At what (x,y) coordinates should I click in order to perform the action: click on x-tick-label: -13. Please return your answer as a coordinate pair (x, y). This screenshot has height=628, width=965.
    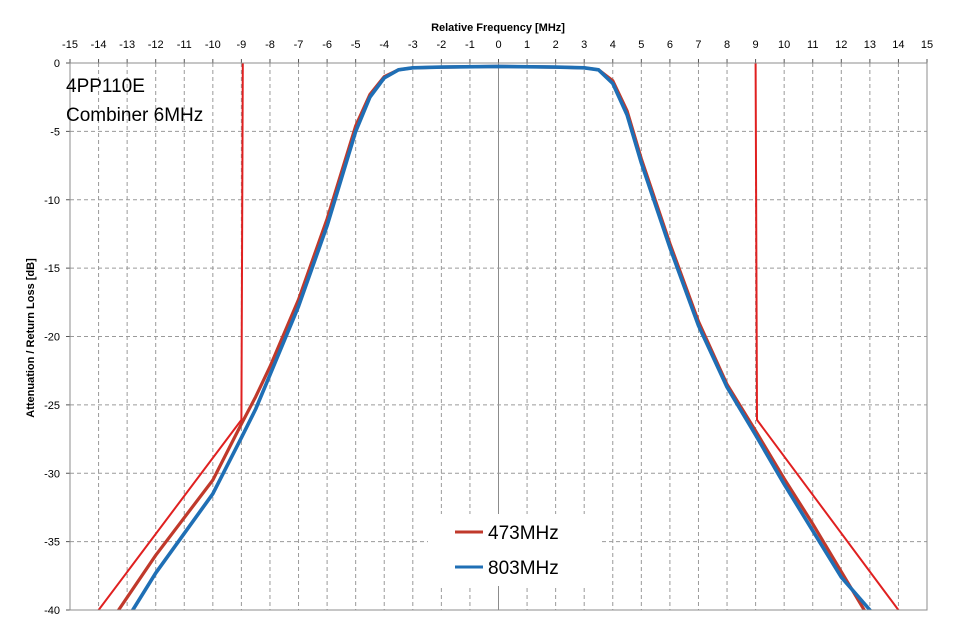
    Looking at the image, I should click on (127, 45).